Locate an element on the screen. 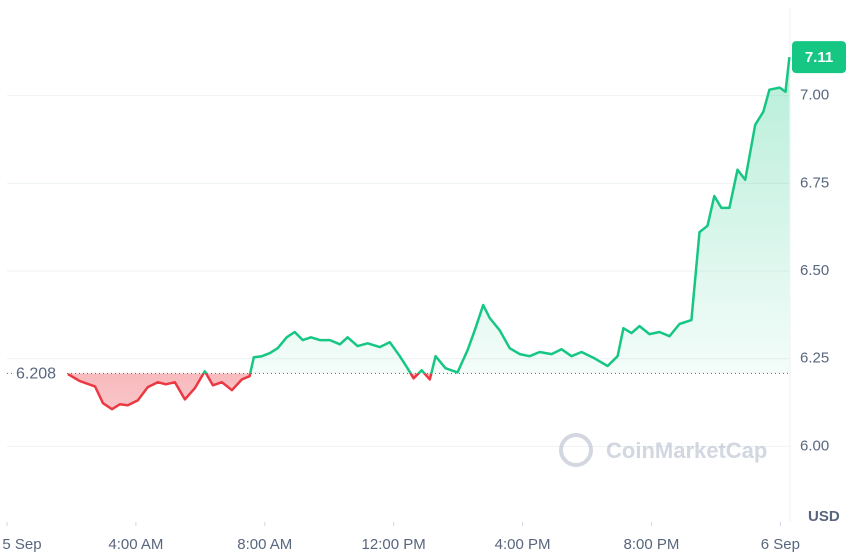 The width and height of the screenshot is (849, 553). x-tick-label: 4:00 PM is located at coordinates (523, 544).